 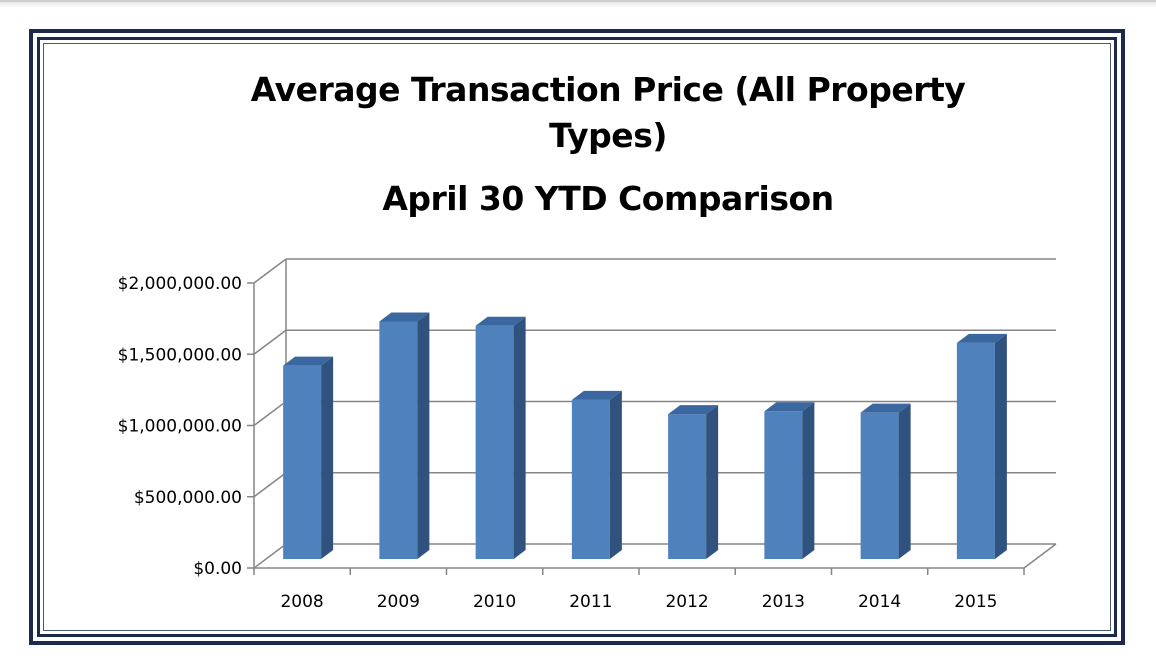 I want to click on chart-title-line-1: Average Transaction Price (All Property, so click(x=608, y=89).